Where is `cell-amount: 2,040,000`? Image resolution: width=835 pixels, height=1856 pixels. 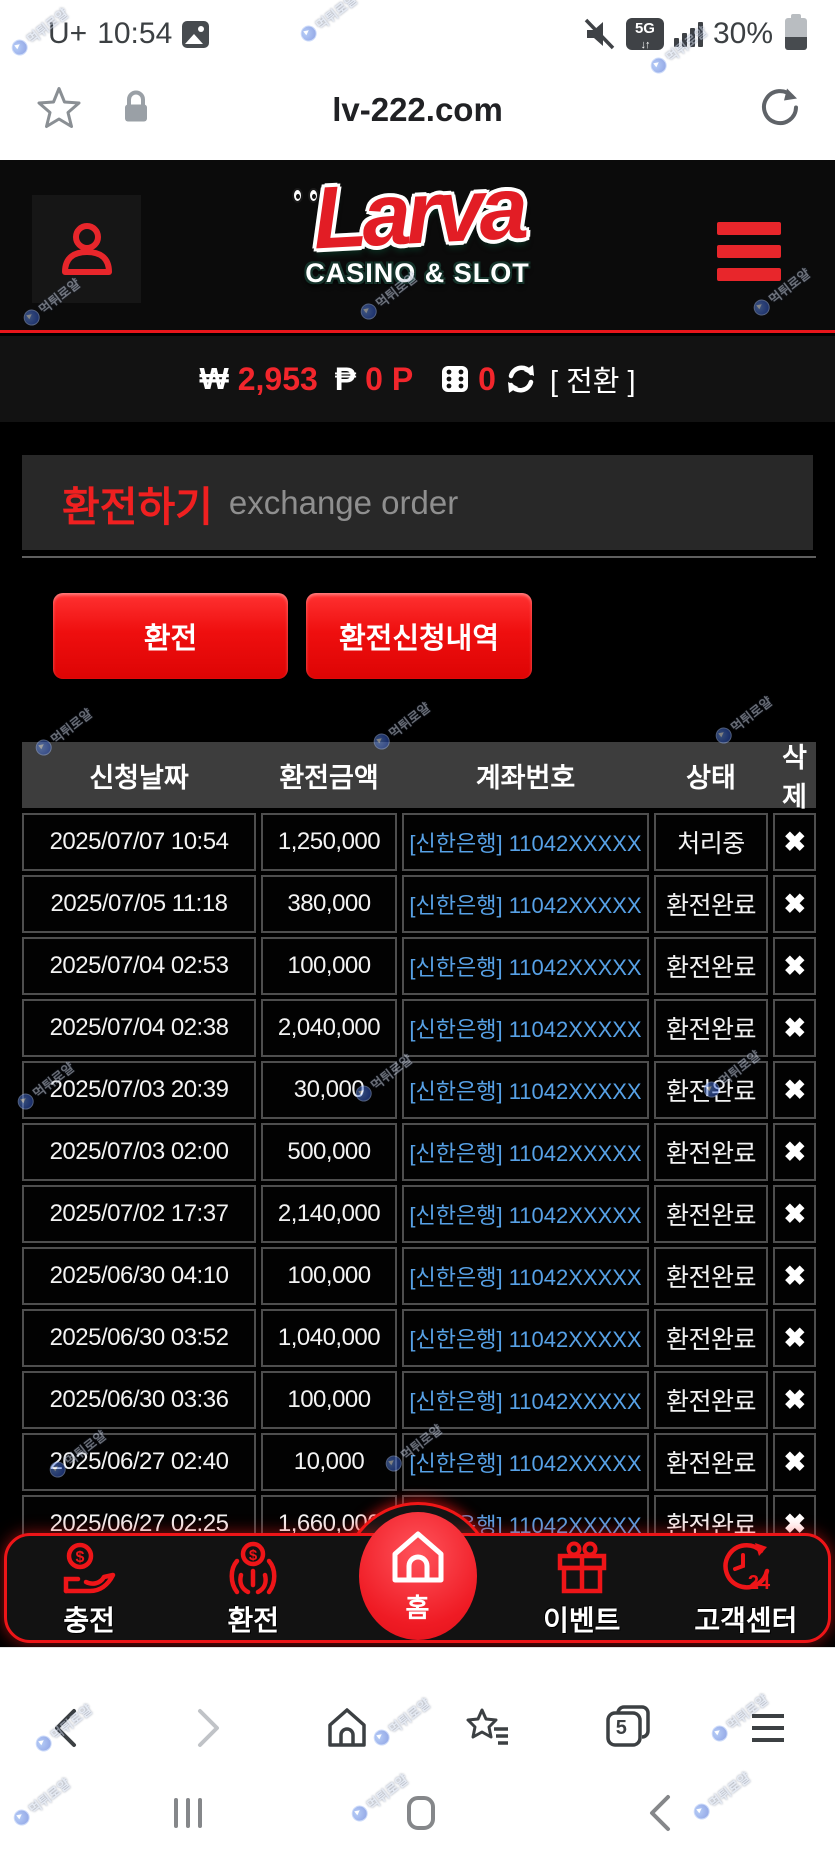
cell-amount: 2,040,000 is located at coordinates (329, 1028).